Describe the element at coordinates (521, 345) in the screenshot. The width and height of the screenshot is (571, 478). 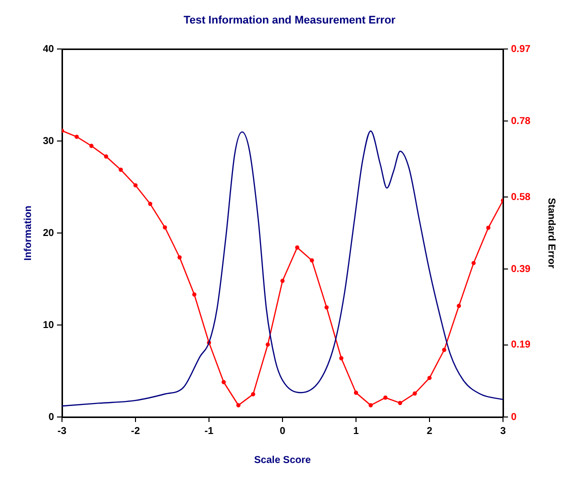
I see `y2-tick-label: 0.19` at that location.